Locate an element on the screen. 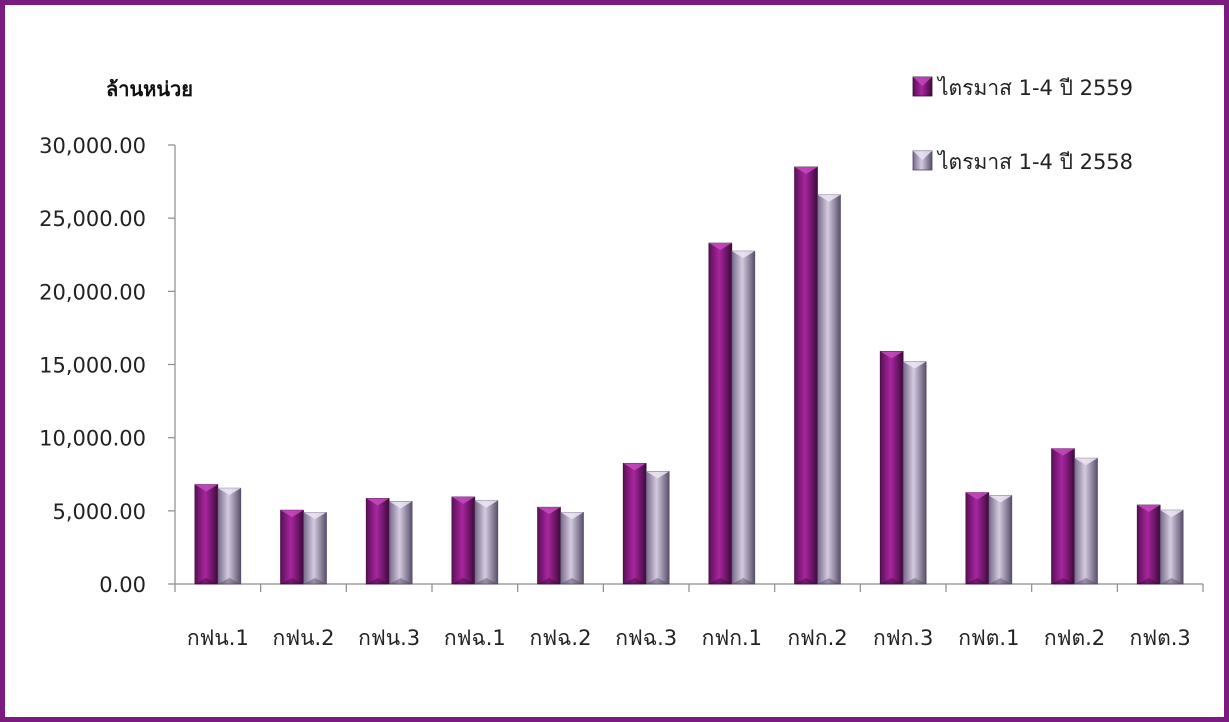 This screenshot has height=722, width=1229. x-tick-label: กฟก.1 is located at coordinates (732, 638).